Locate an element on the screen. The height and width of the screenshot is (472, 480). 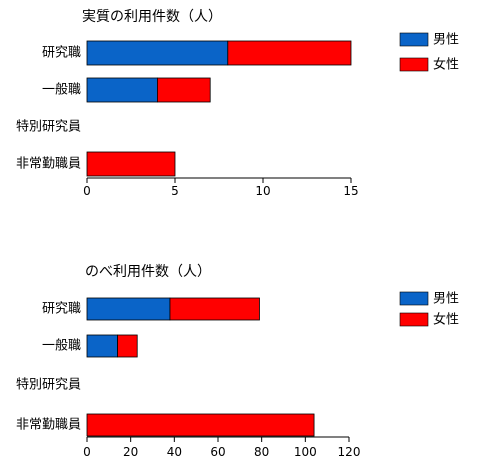
x-tick-label: 10 is located at coordinates (262, 191).